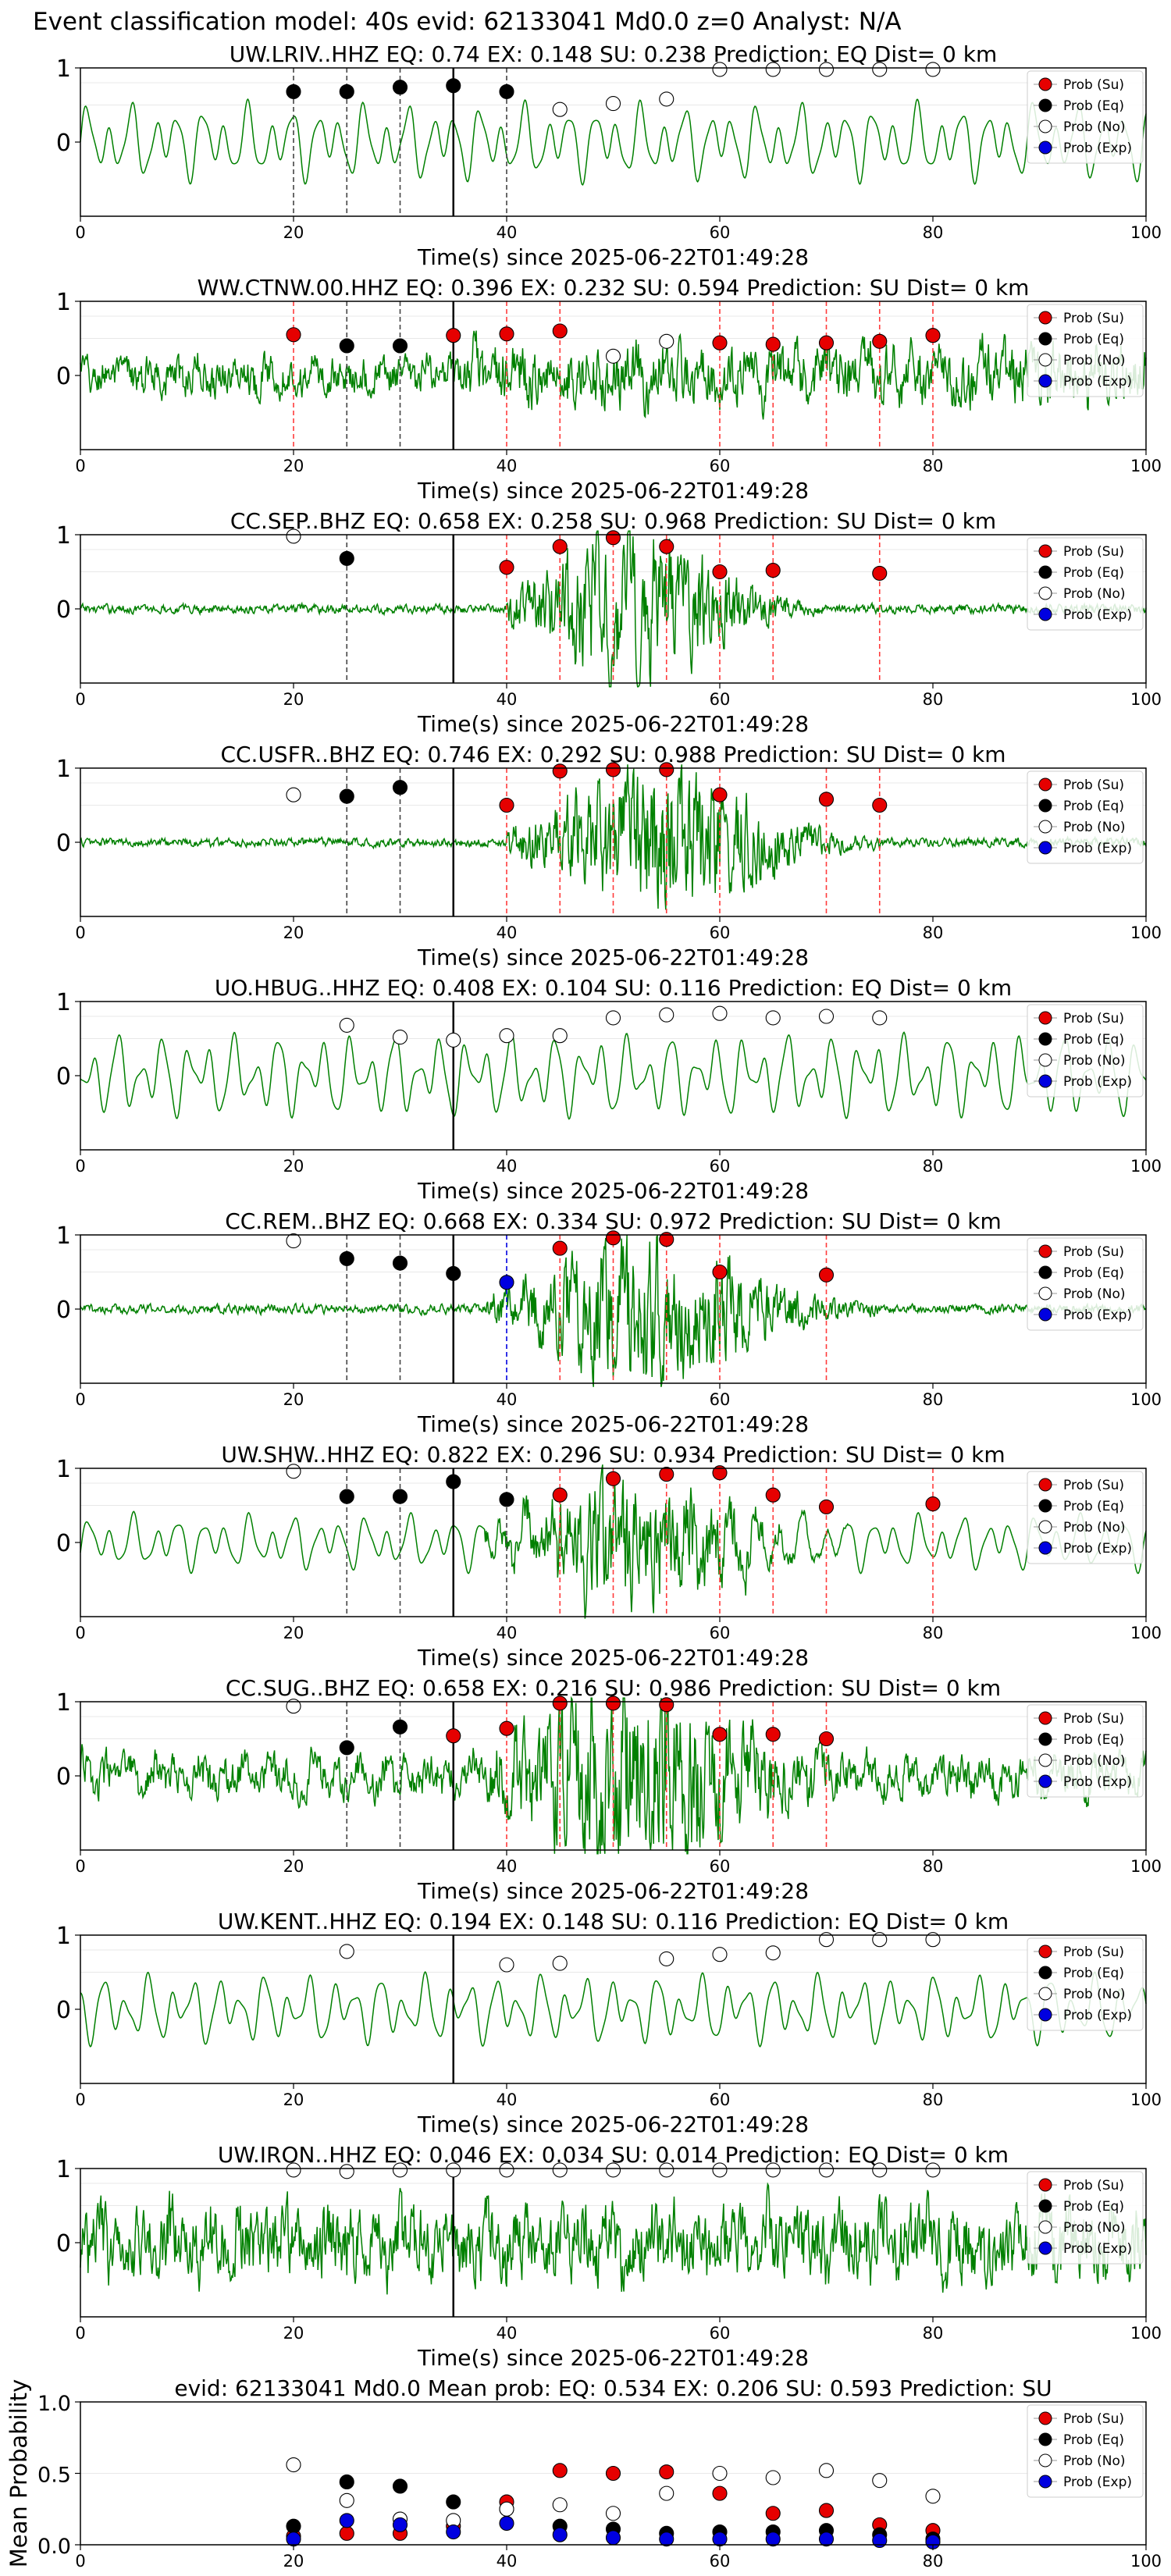 The image size is (1171, 2576). I want to click on x-tick-label: 100, so click(1146, 2561).